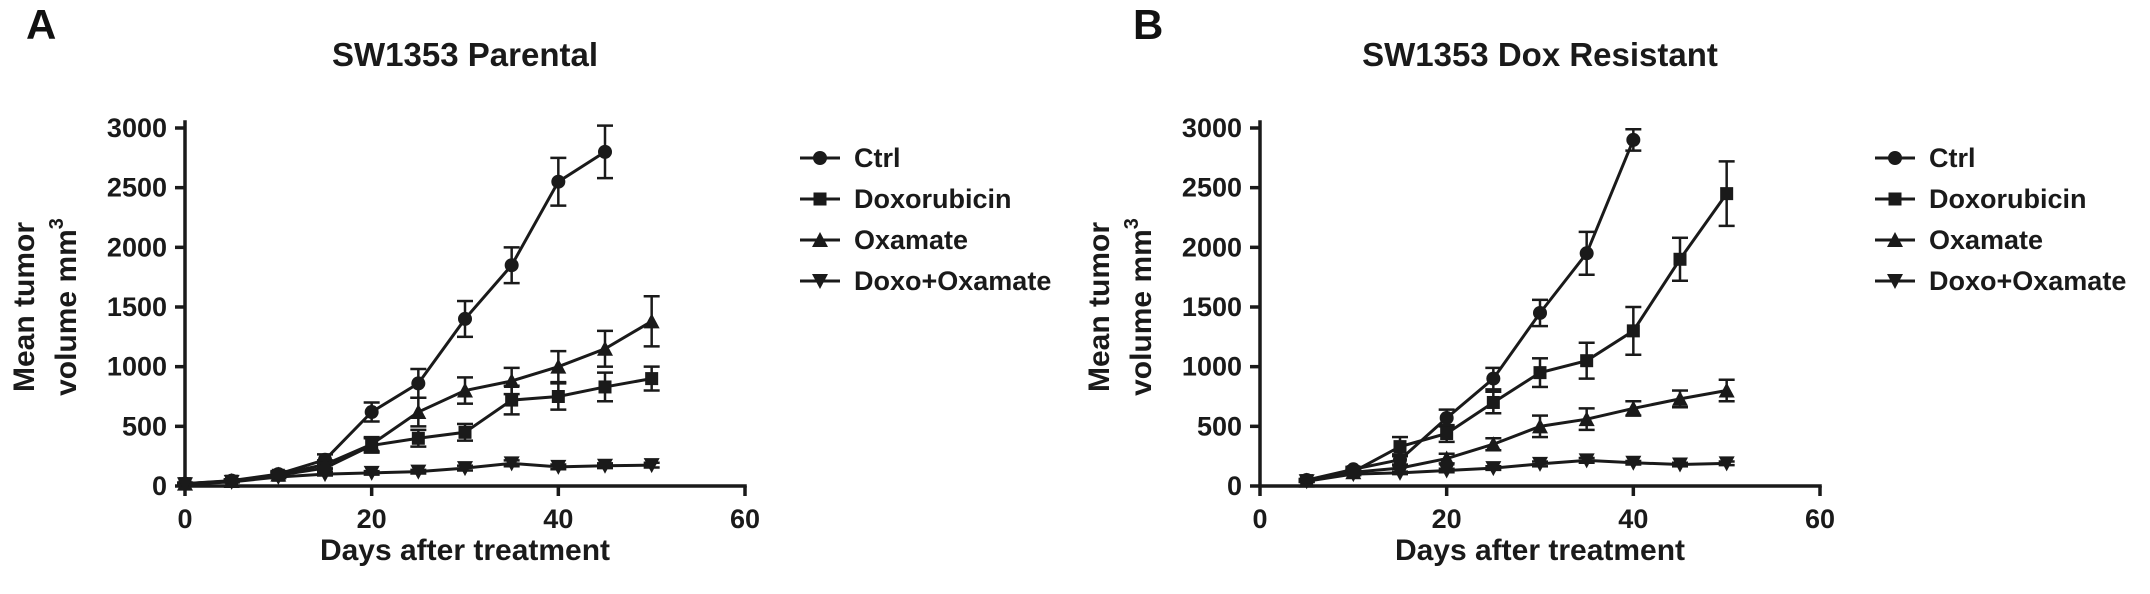  What do you see at coordinates (1540, 54) in the screenshot?
I see `chart-title: SW1353 Dox Resistant` at bounding box center [1540, 54].